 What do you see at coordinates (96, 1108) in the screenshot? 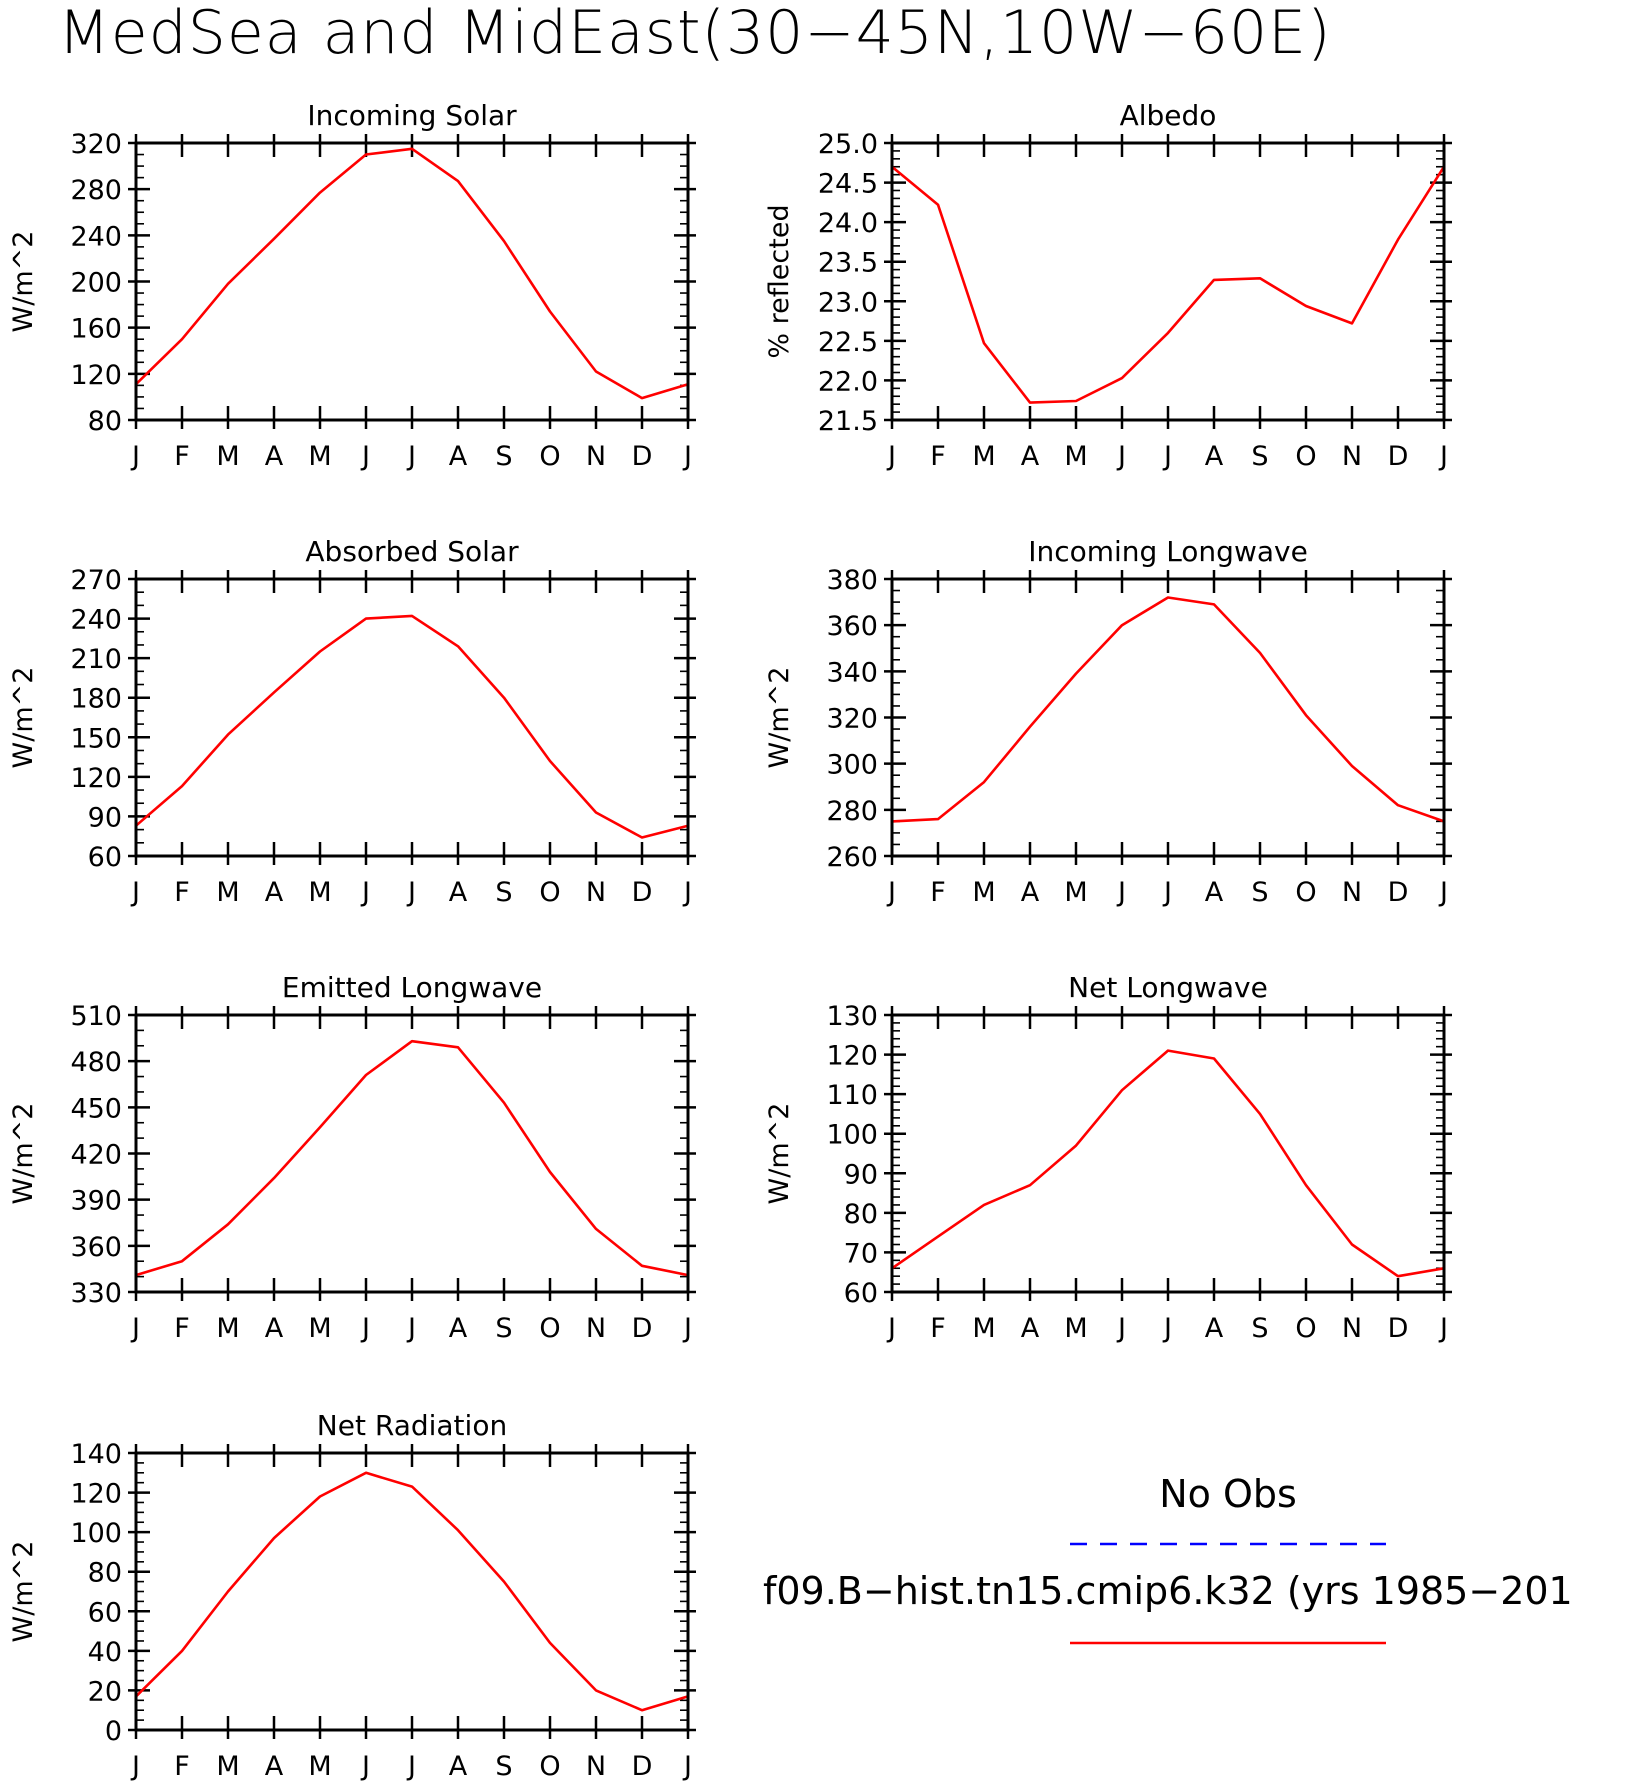
I see `y-tick-label: 450` at bounding box center [96, 1108].